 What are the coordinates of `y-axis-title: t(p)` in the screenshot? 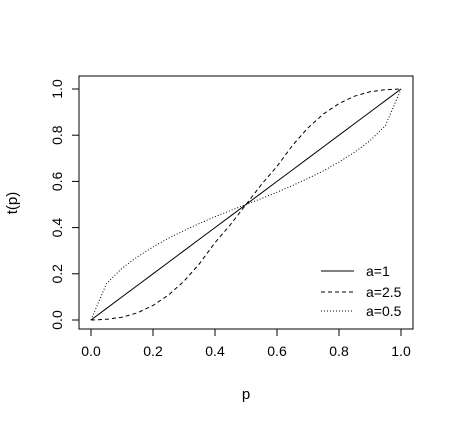 It's located at (12, 203).